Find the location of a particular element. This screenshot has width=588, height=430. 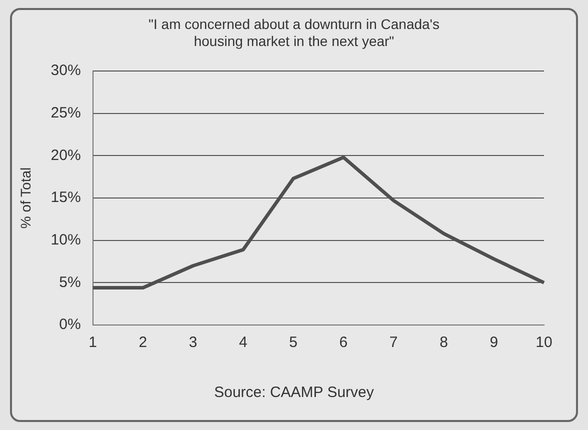

x-tick-label: 10 is located at coordinates (544, 343).